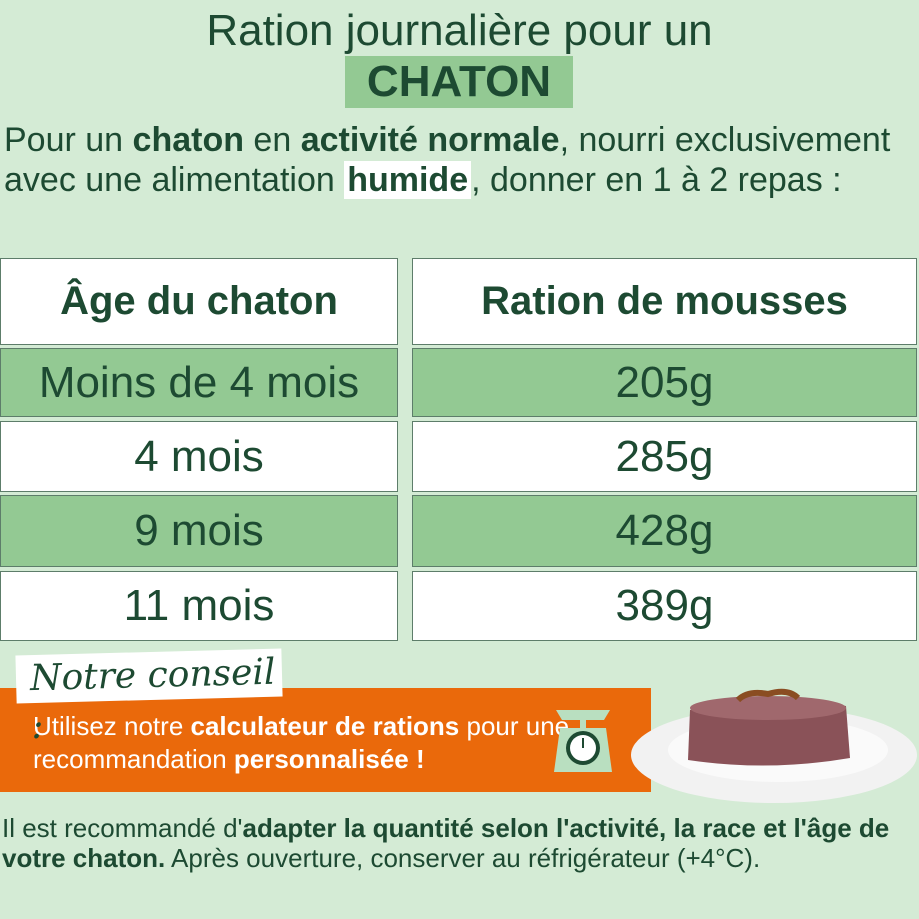 The width and height of the screenshot is (919, 919). What do you see at coordinates (301, 742) in the screenshot?
I see `advice-t2: pour une recommandation` at bounding box center [301, 742].